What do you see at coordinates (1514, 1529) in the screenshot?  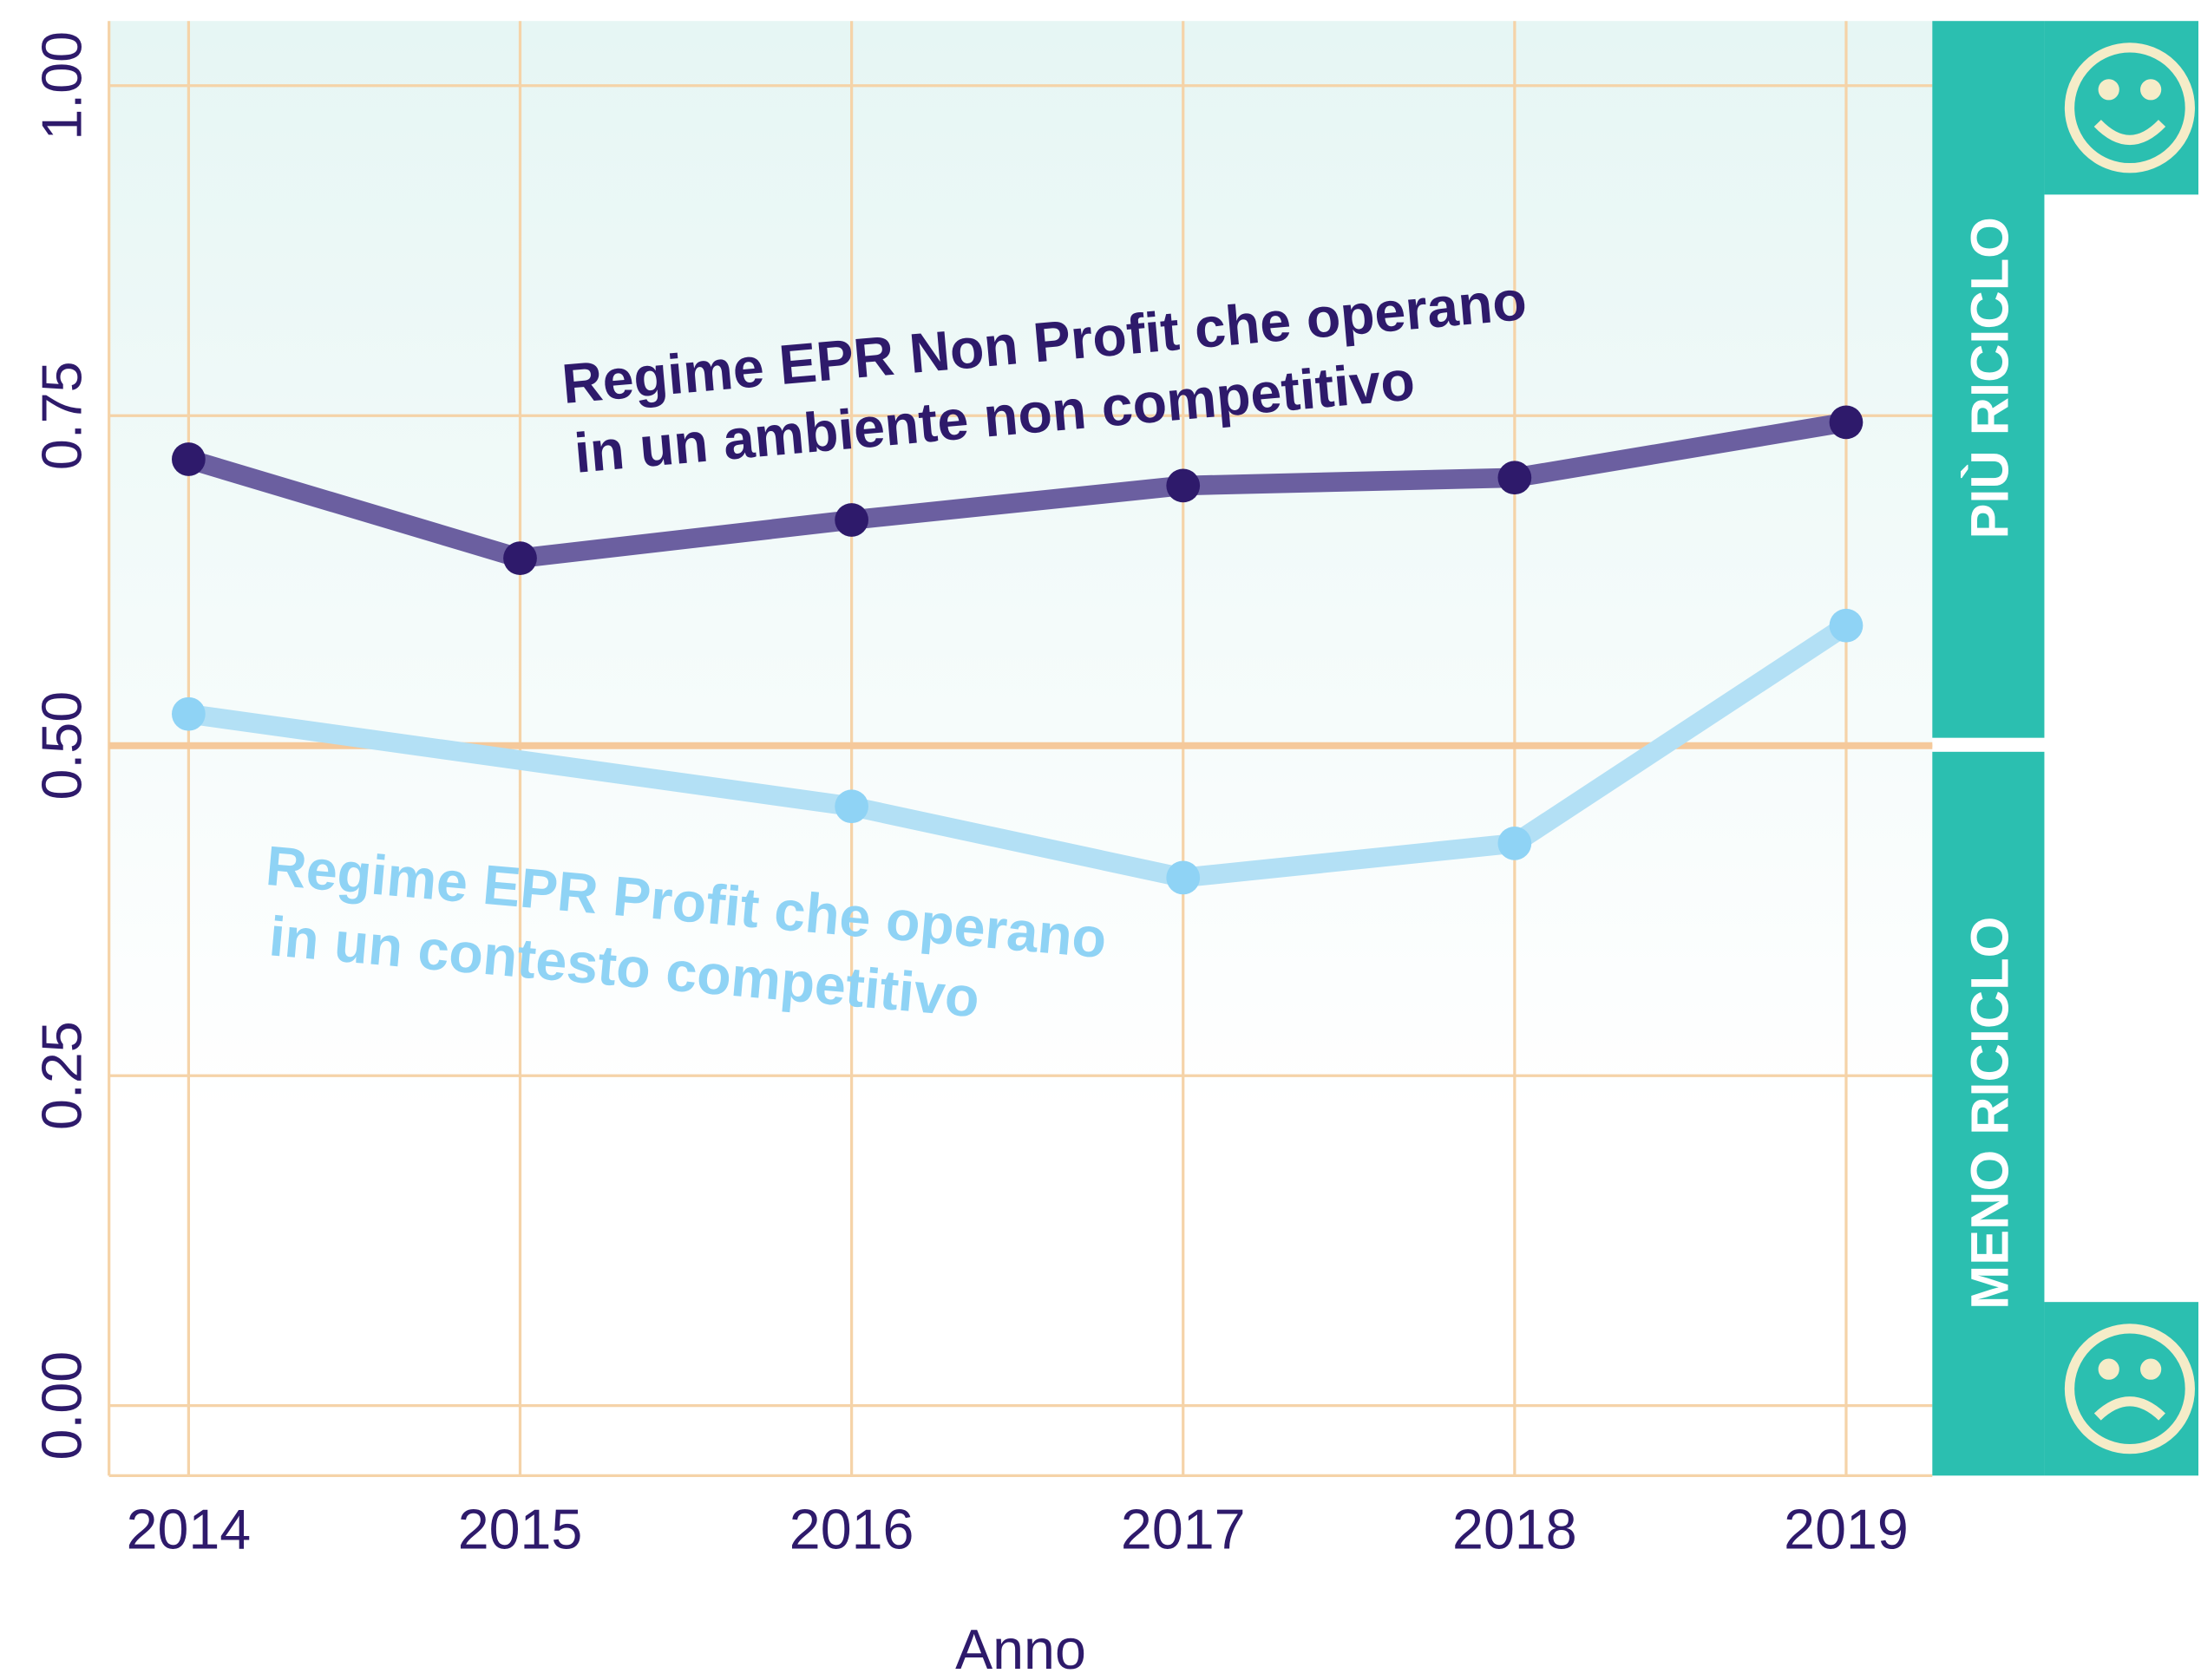 I see `x-tick-label: 2018` at bounding box center [1514, 1529].